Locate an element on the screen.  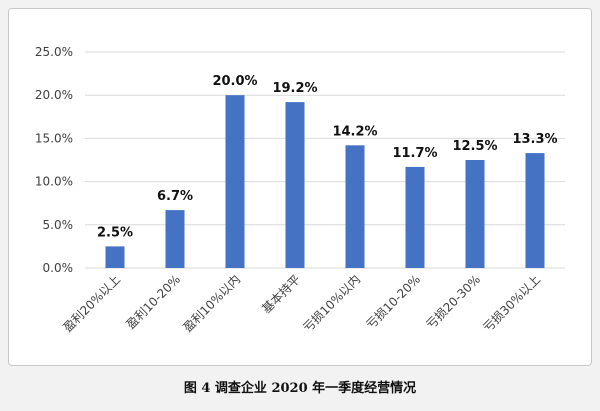
y-tick-label: 5.0% is located at coordinates (58, 225).